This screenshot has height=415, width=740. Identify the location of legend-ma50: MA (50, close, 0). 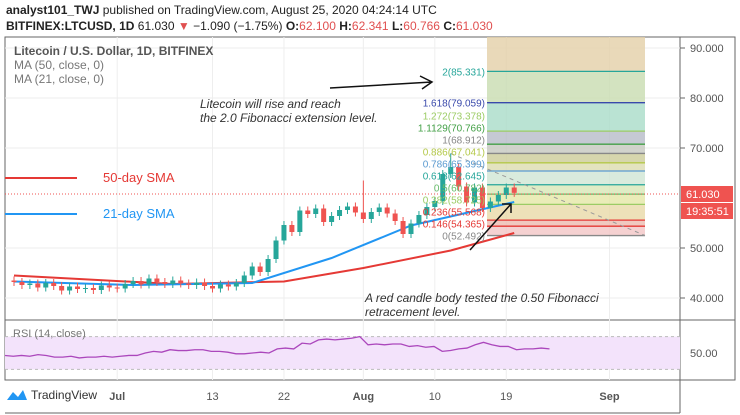
(59, 65).